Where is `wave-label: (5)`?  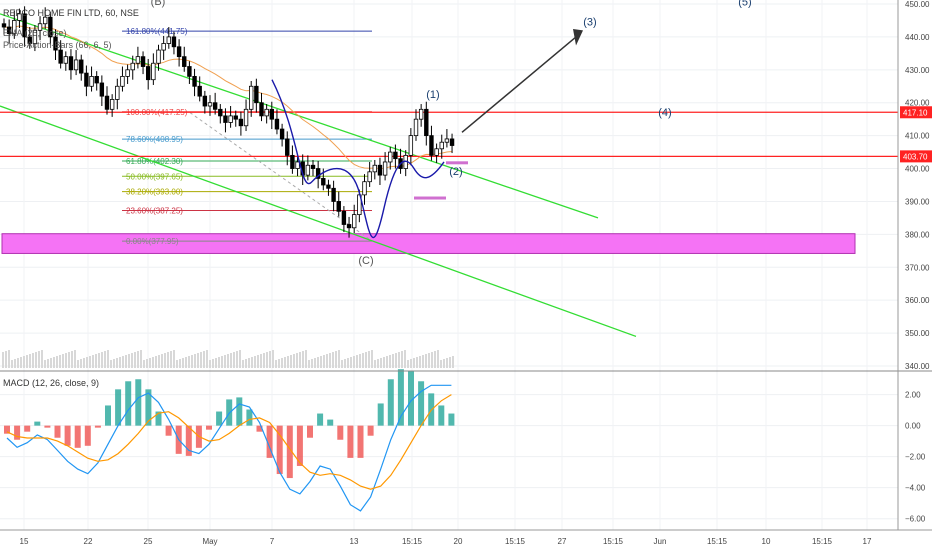 wave-label: (5) is located at coordinates (744, 4).